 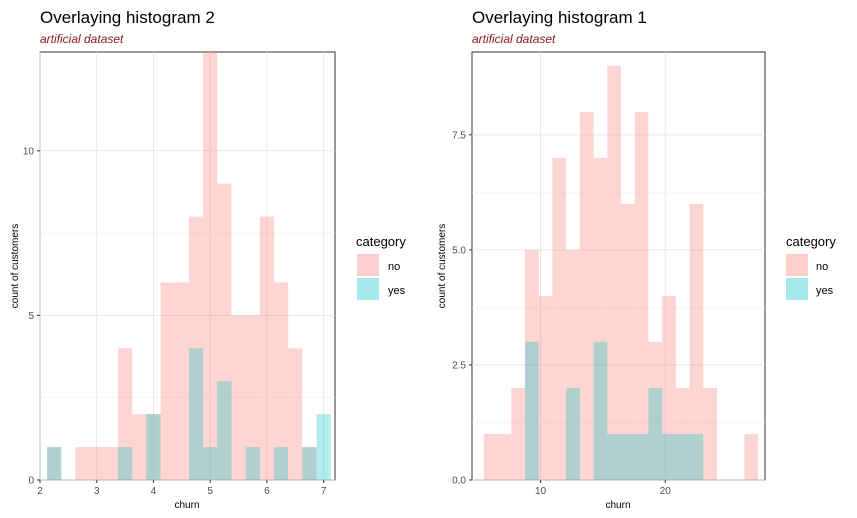 I want to click on x-tick-label: 20, so click(x=666, y=491).